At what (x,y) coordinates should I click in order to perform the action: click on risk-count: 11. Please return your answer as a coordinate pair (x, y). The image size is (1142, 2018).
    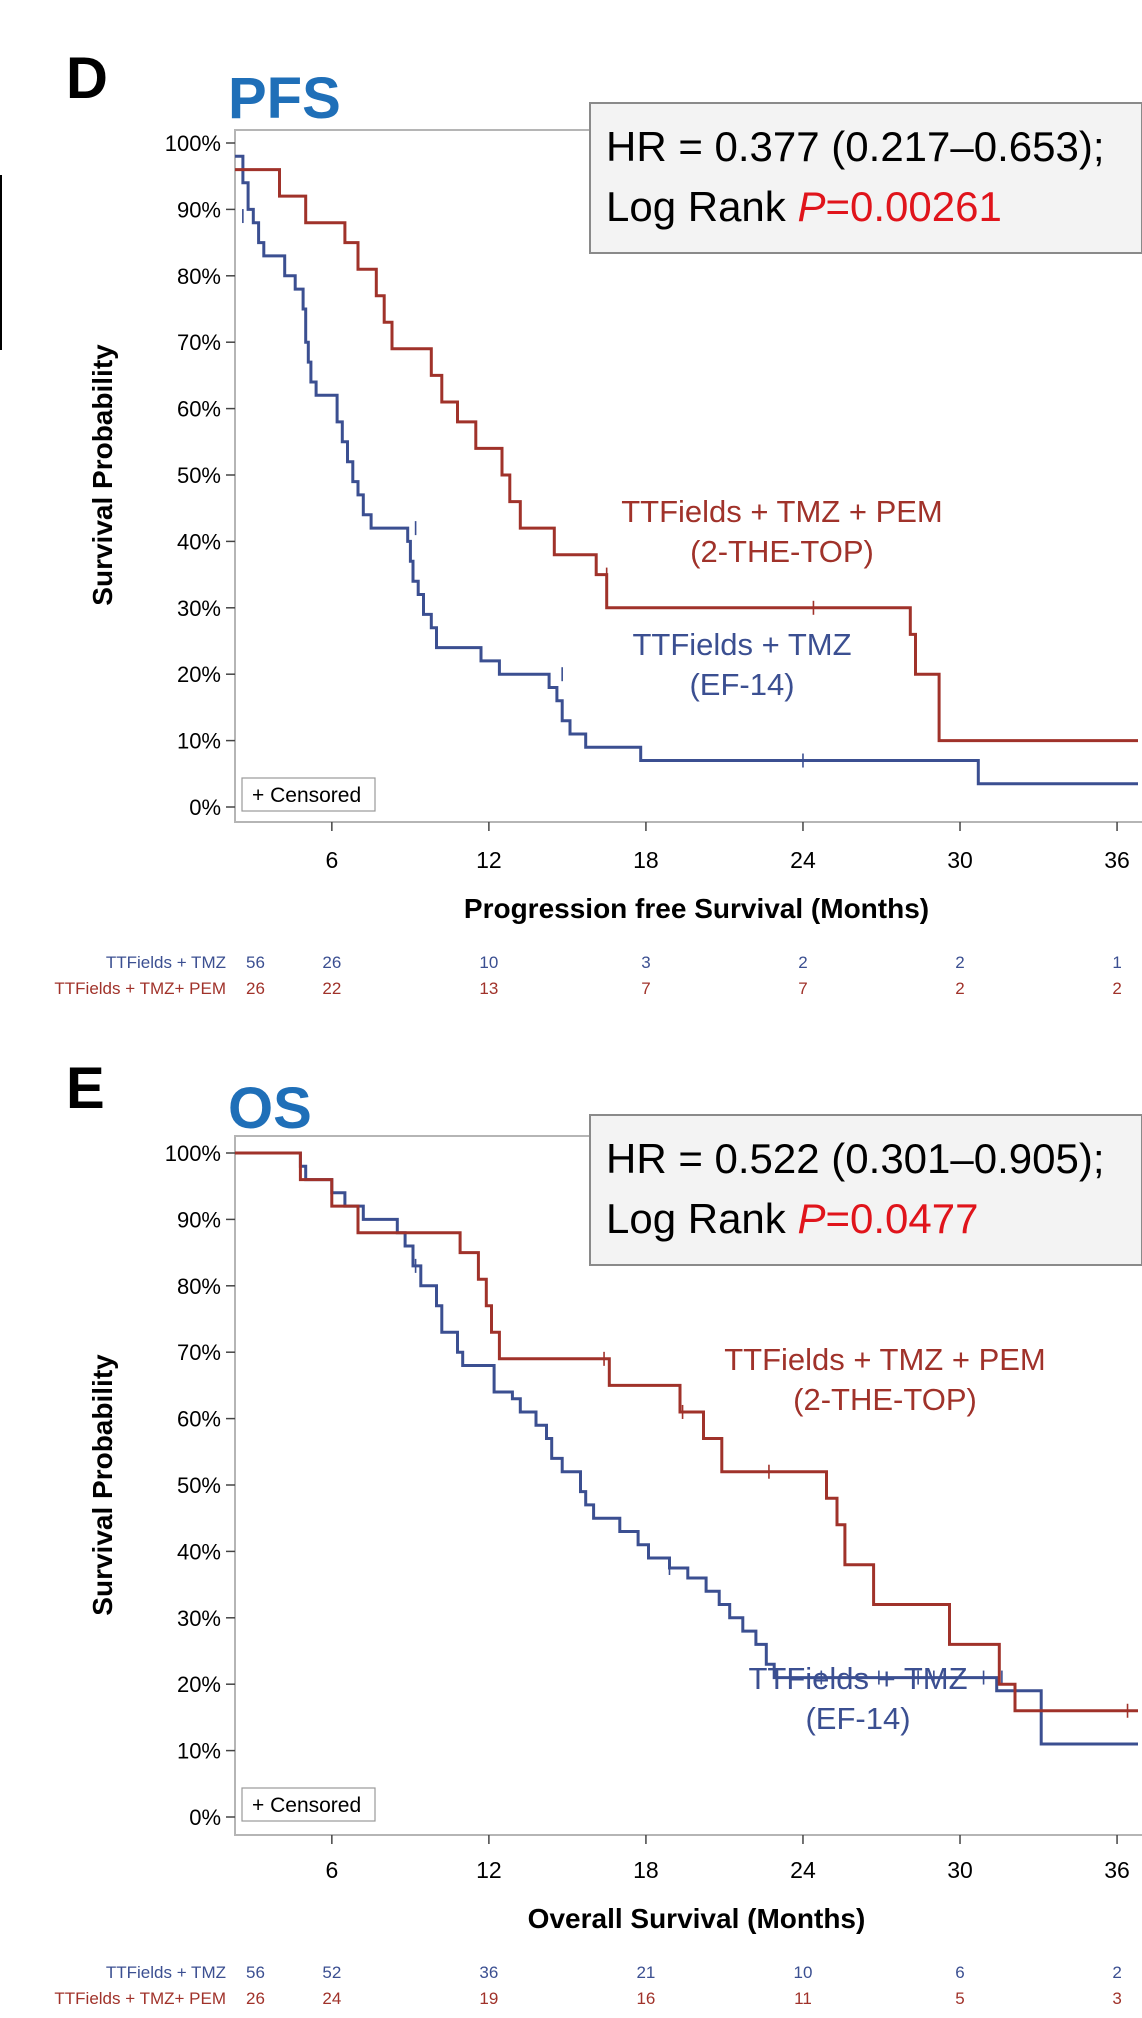
    Looking at the image, I should click on (803, 1998).